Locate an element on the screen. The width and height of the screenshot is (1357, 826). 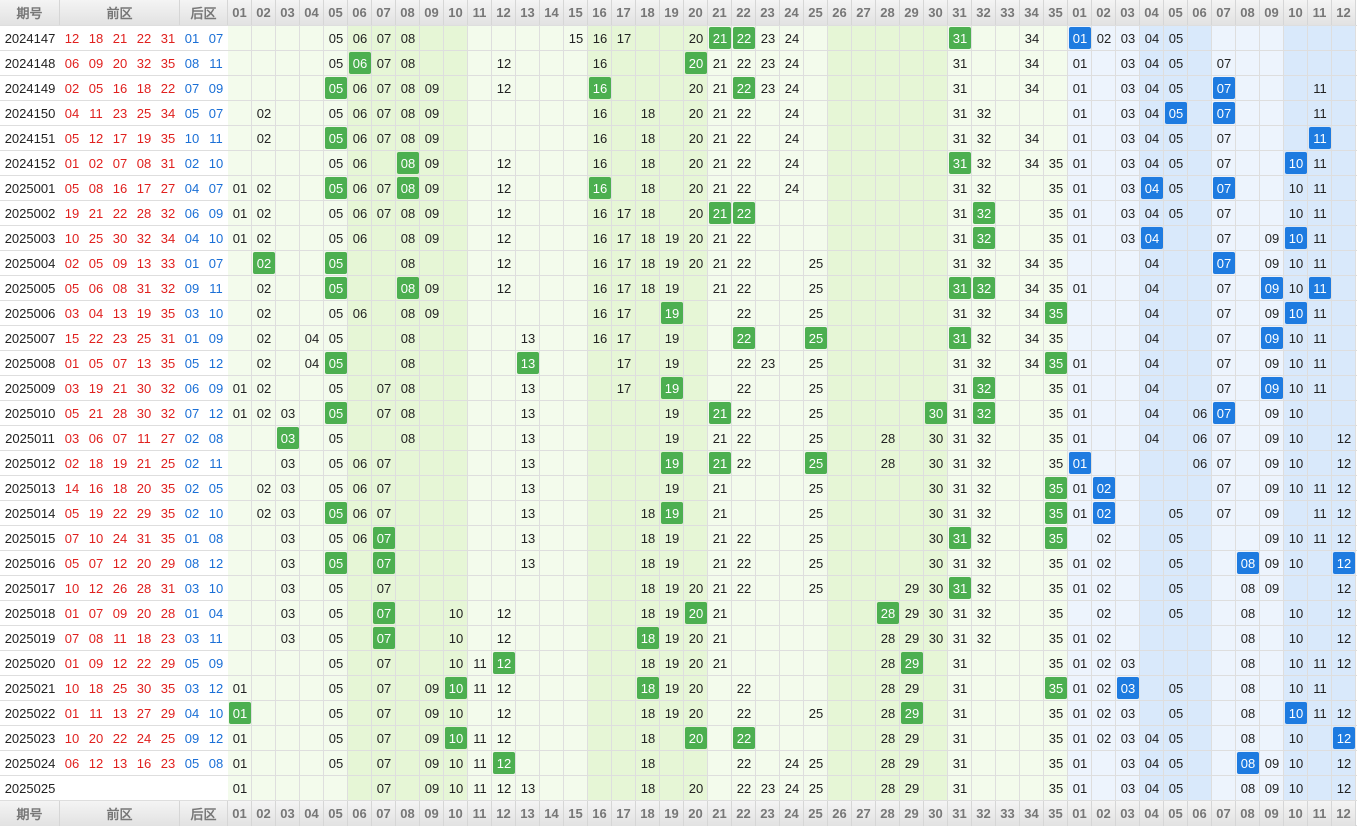
back-trend: 02 is located at coordinates (1104, 613).